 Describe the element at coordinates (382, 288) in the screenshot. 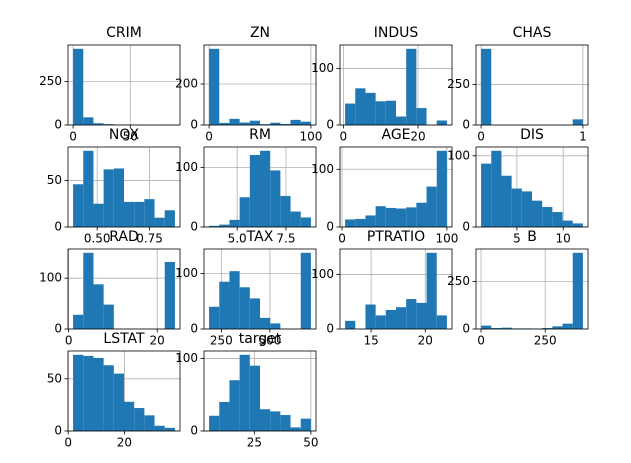

I see `subplot: 15 20 0 100 PTRATIO` at that location.